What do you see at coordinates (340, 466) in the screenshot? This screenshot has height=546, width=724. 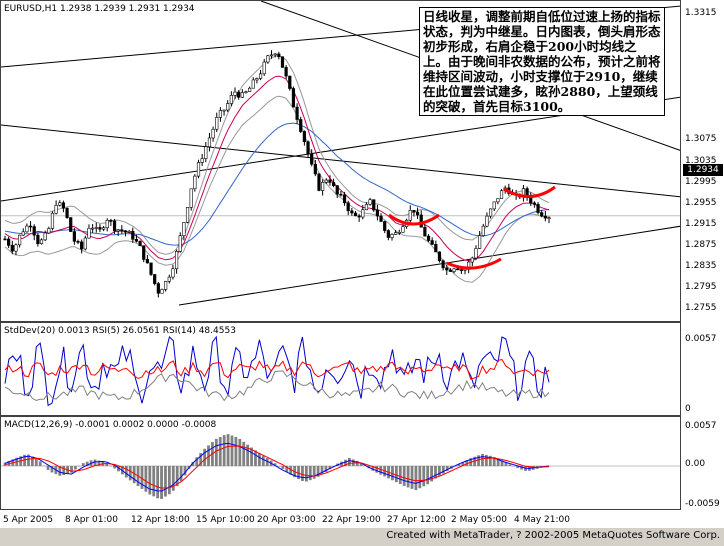 I see `macd-svg` at bounding box center [340, 466].